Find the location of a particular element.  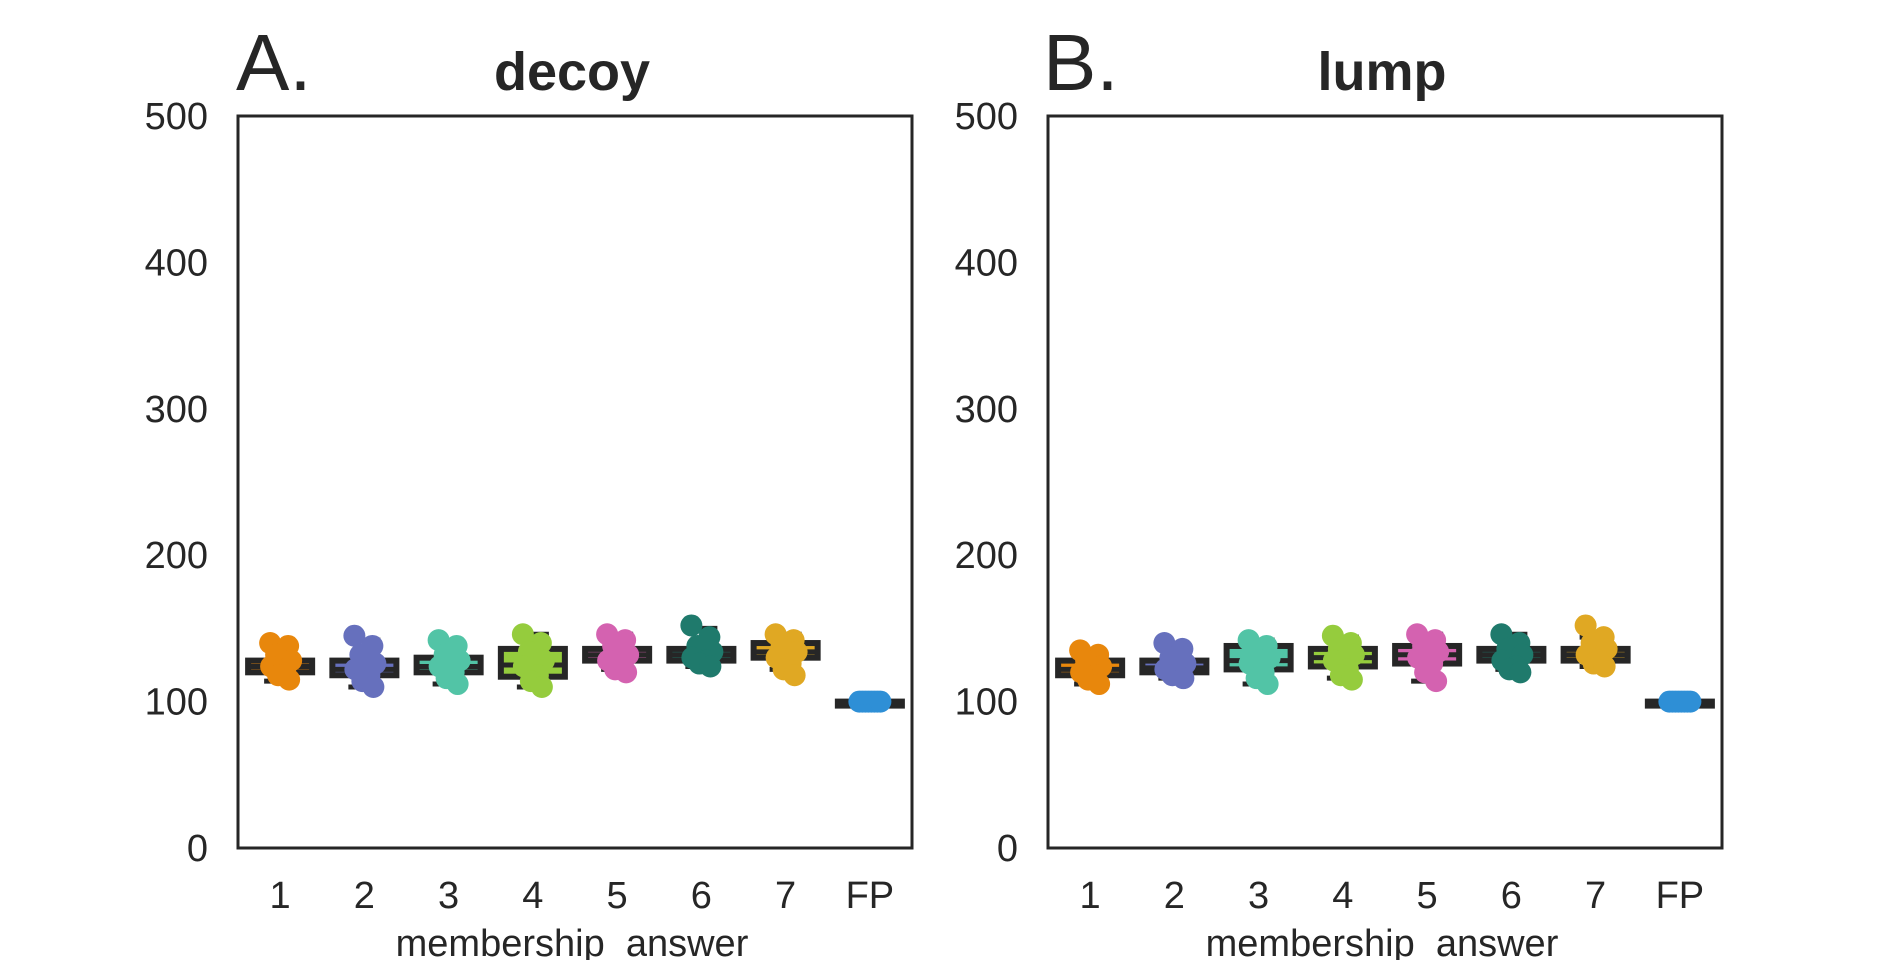

panel-a-x-axis-label: membership_answer is located at coordinates (572, 941).